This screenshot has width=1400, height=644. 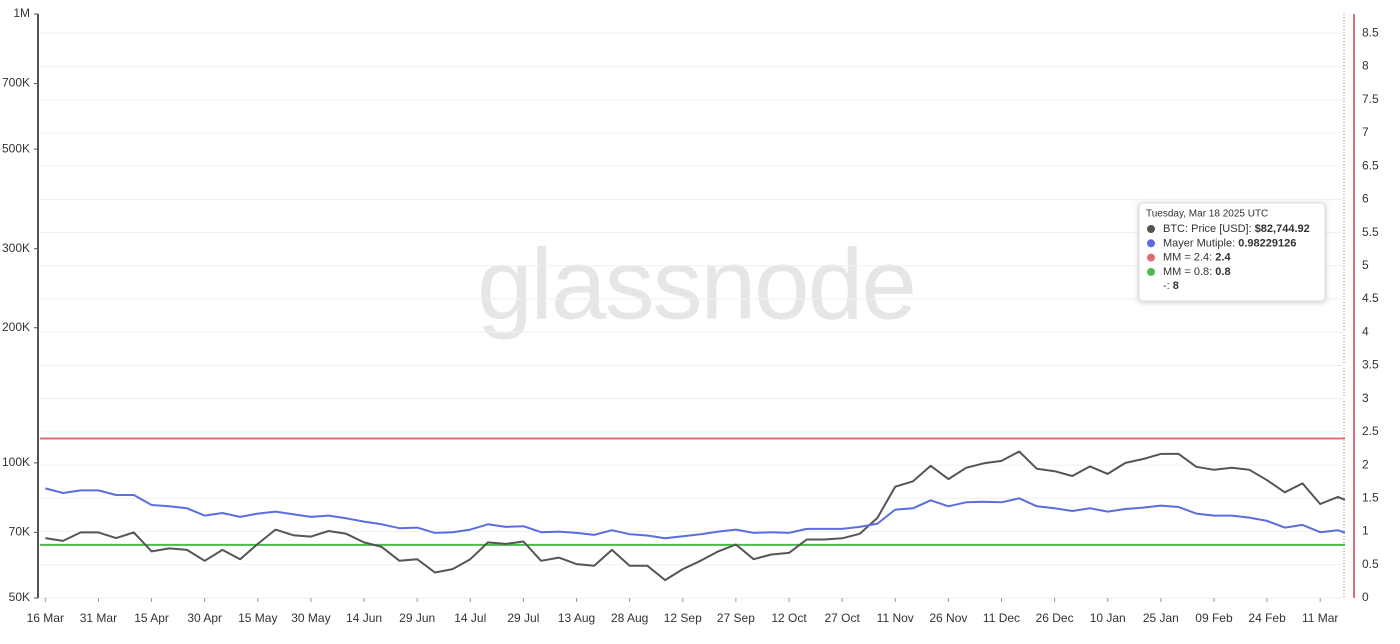 What do you see at coordinates (1370, 431) in the screenshot?
I see `y2-tick-label: 2.5` at bounding box center [1370, 431].